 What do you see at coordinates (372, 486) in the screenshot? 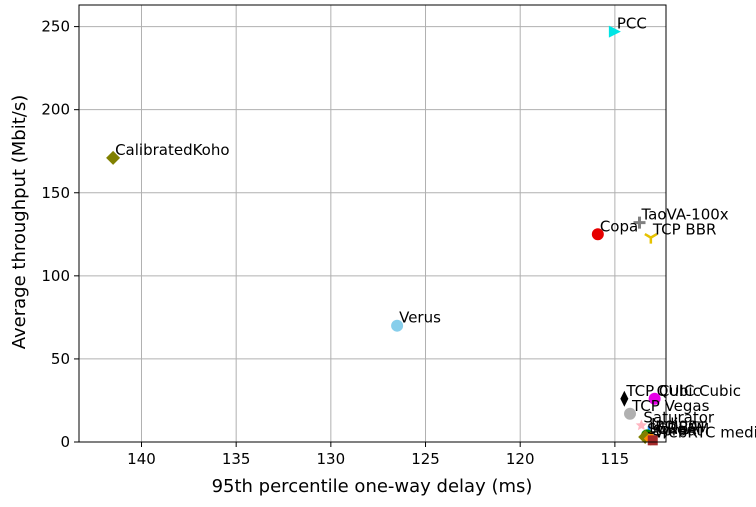
I see `x-axis-label: 95th percentile one-way delay (ms)` at bounding box center [372, 486].